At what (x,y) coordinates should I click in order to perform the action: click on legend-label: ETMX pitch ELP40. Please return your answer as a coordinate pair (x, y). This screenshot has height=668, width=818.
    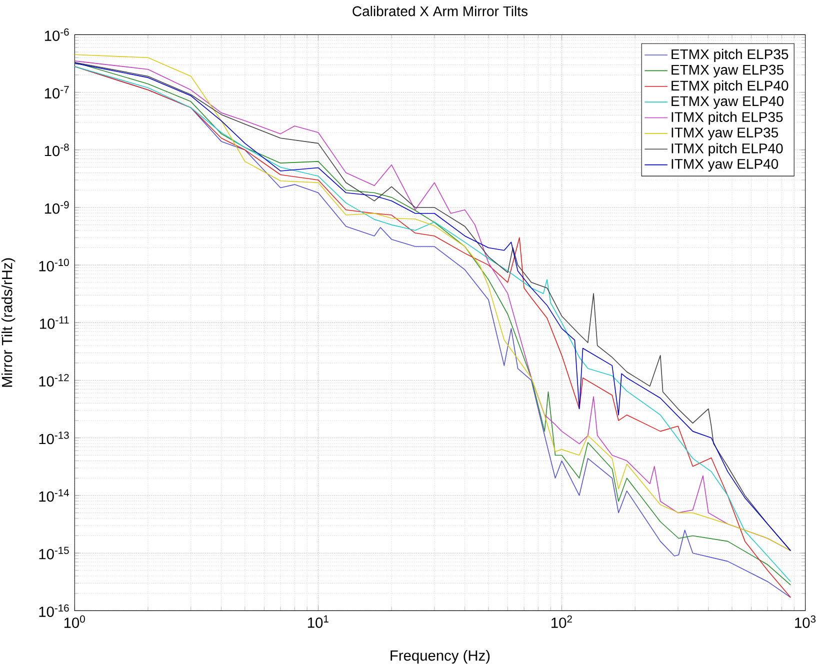
    Looking at the image, I should click on (730, 87).